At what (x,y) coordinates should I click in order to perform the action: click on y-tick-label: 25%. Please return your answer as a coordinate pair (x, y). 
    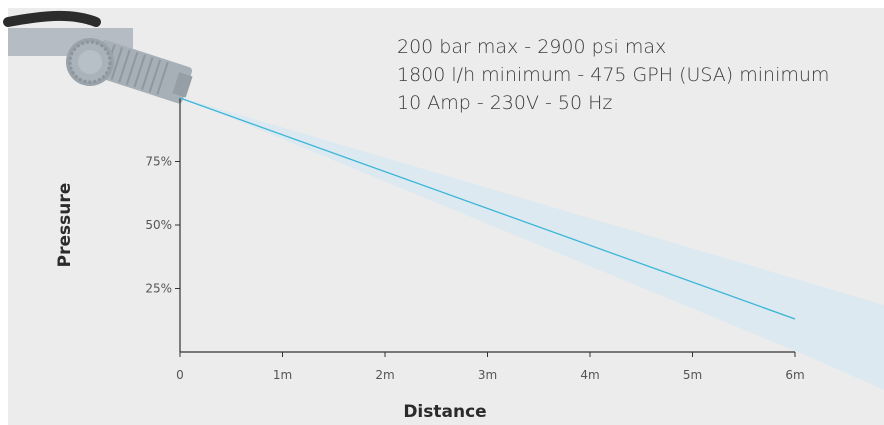
    Looking at the image, I should click on (158, 289).